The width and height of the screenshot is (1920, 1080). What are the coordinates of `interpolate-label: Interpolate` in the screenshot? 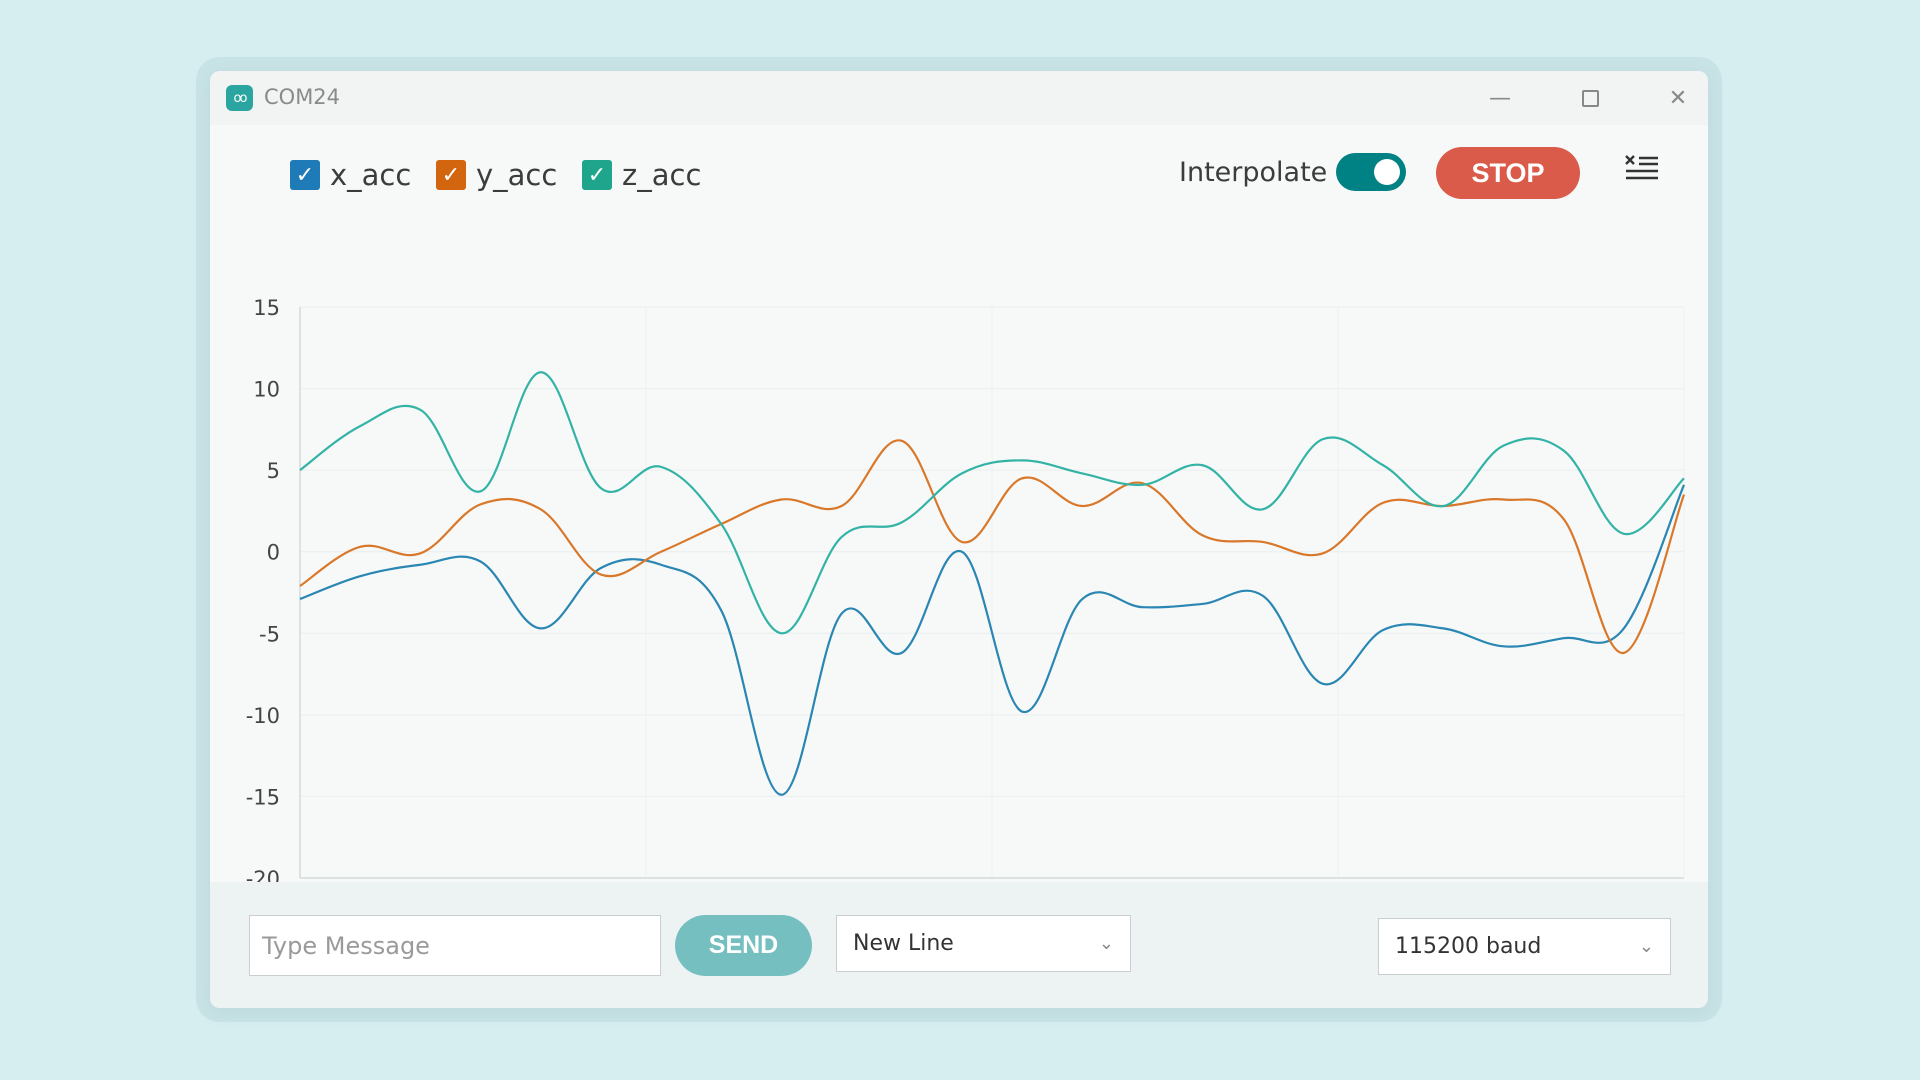 It's located at (1253, 172).